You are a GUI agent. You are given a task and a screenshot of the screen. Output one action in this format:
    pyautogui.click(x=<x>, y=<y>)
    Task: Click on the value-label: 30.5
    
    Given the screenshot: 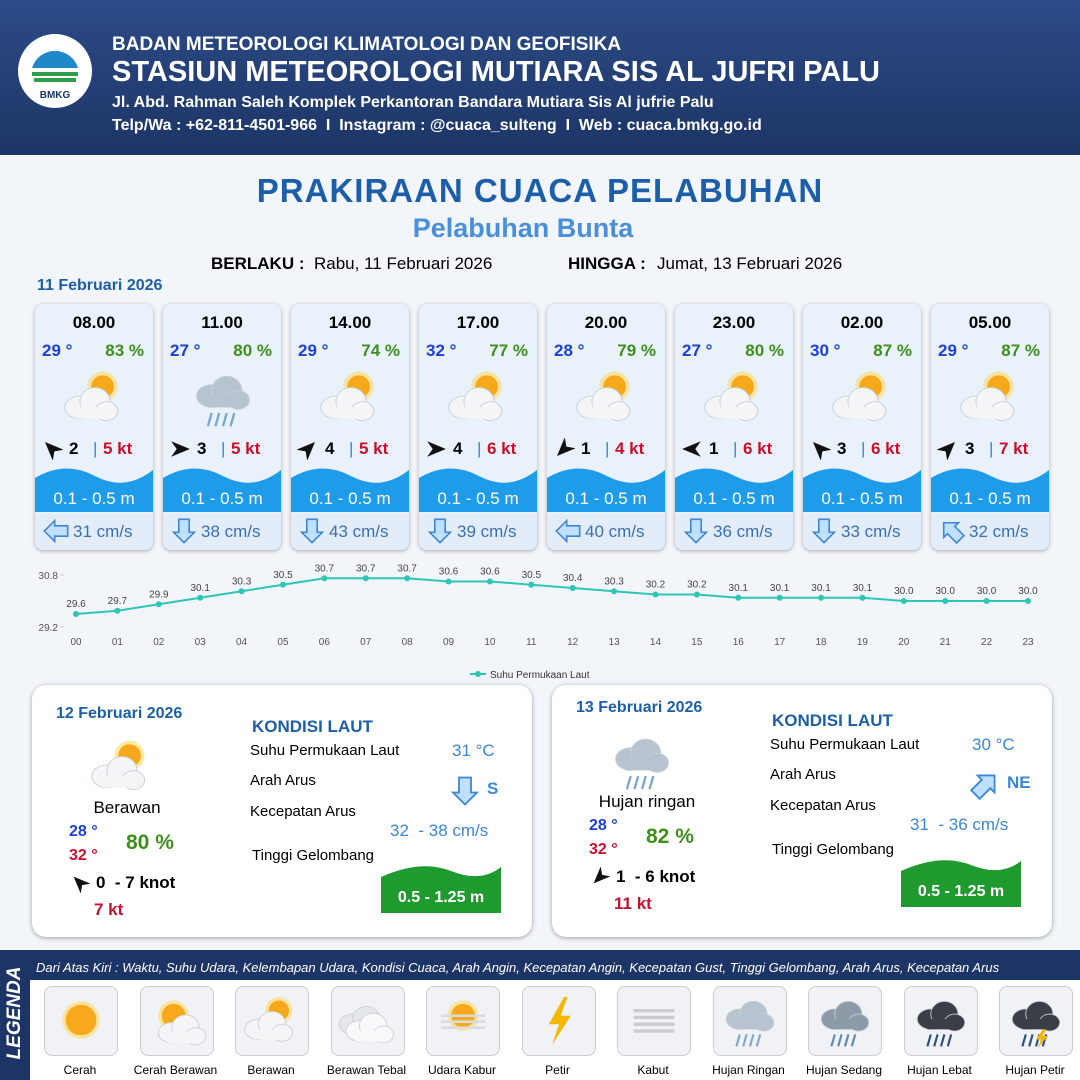 What is the action you would take?
    pyautogui.click(x=283, y=575)
    